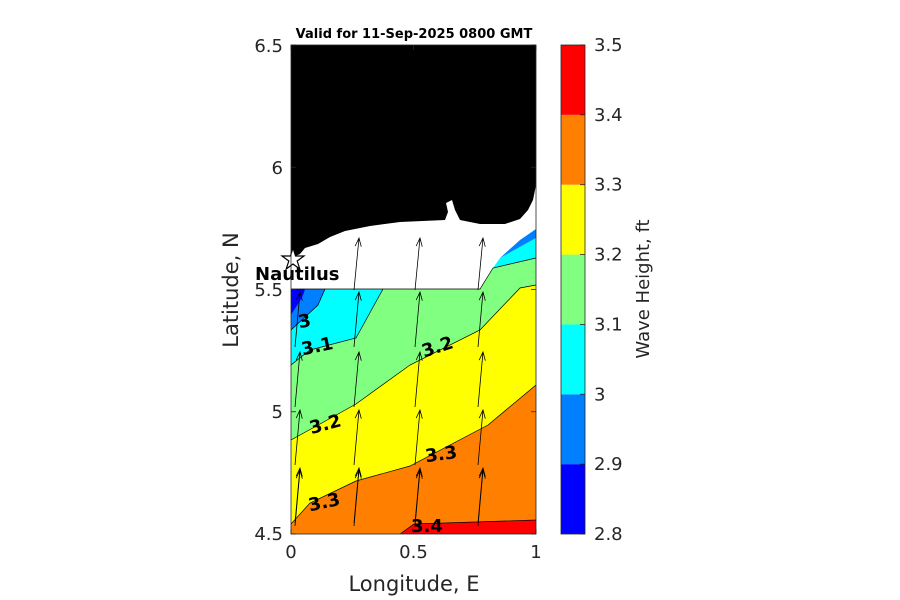 Image resolution: width=900 pixels, height=600 pixels. I want to click on y-tick-label: 4.5, so click(268, 534).